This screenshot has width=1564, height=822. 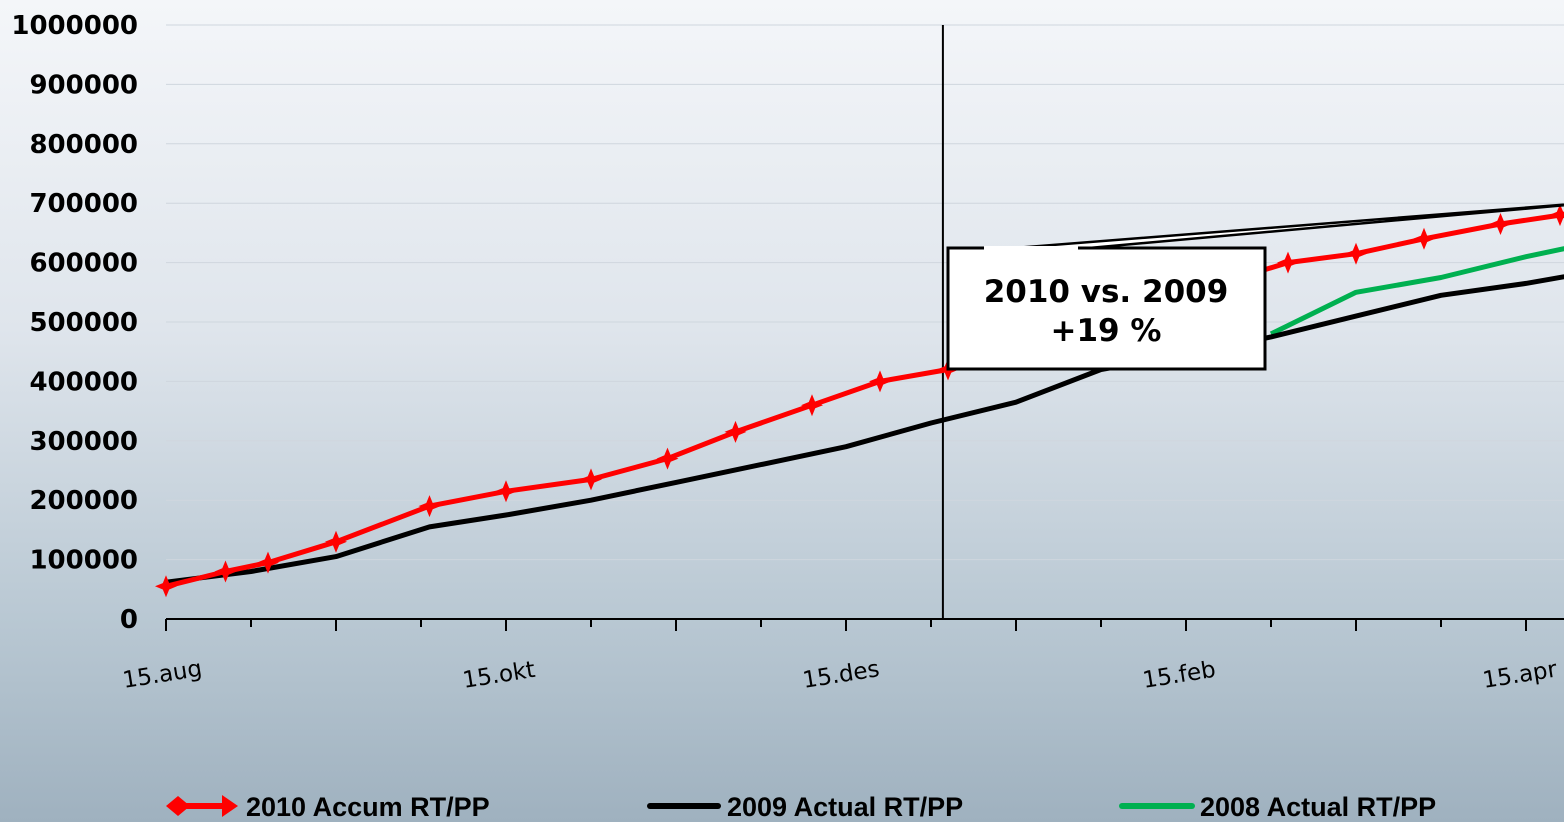 I want to click on y-tick-label: 600000, so click(x=83, y=264).